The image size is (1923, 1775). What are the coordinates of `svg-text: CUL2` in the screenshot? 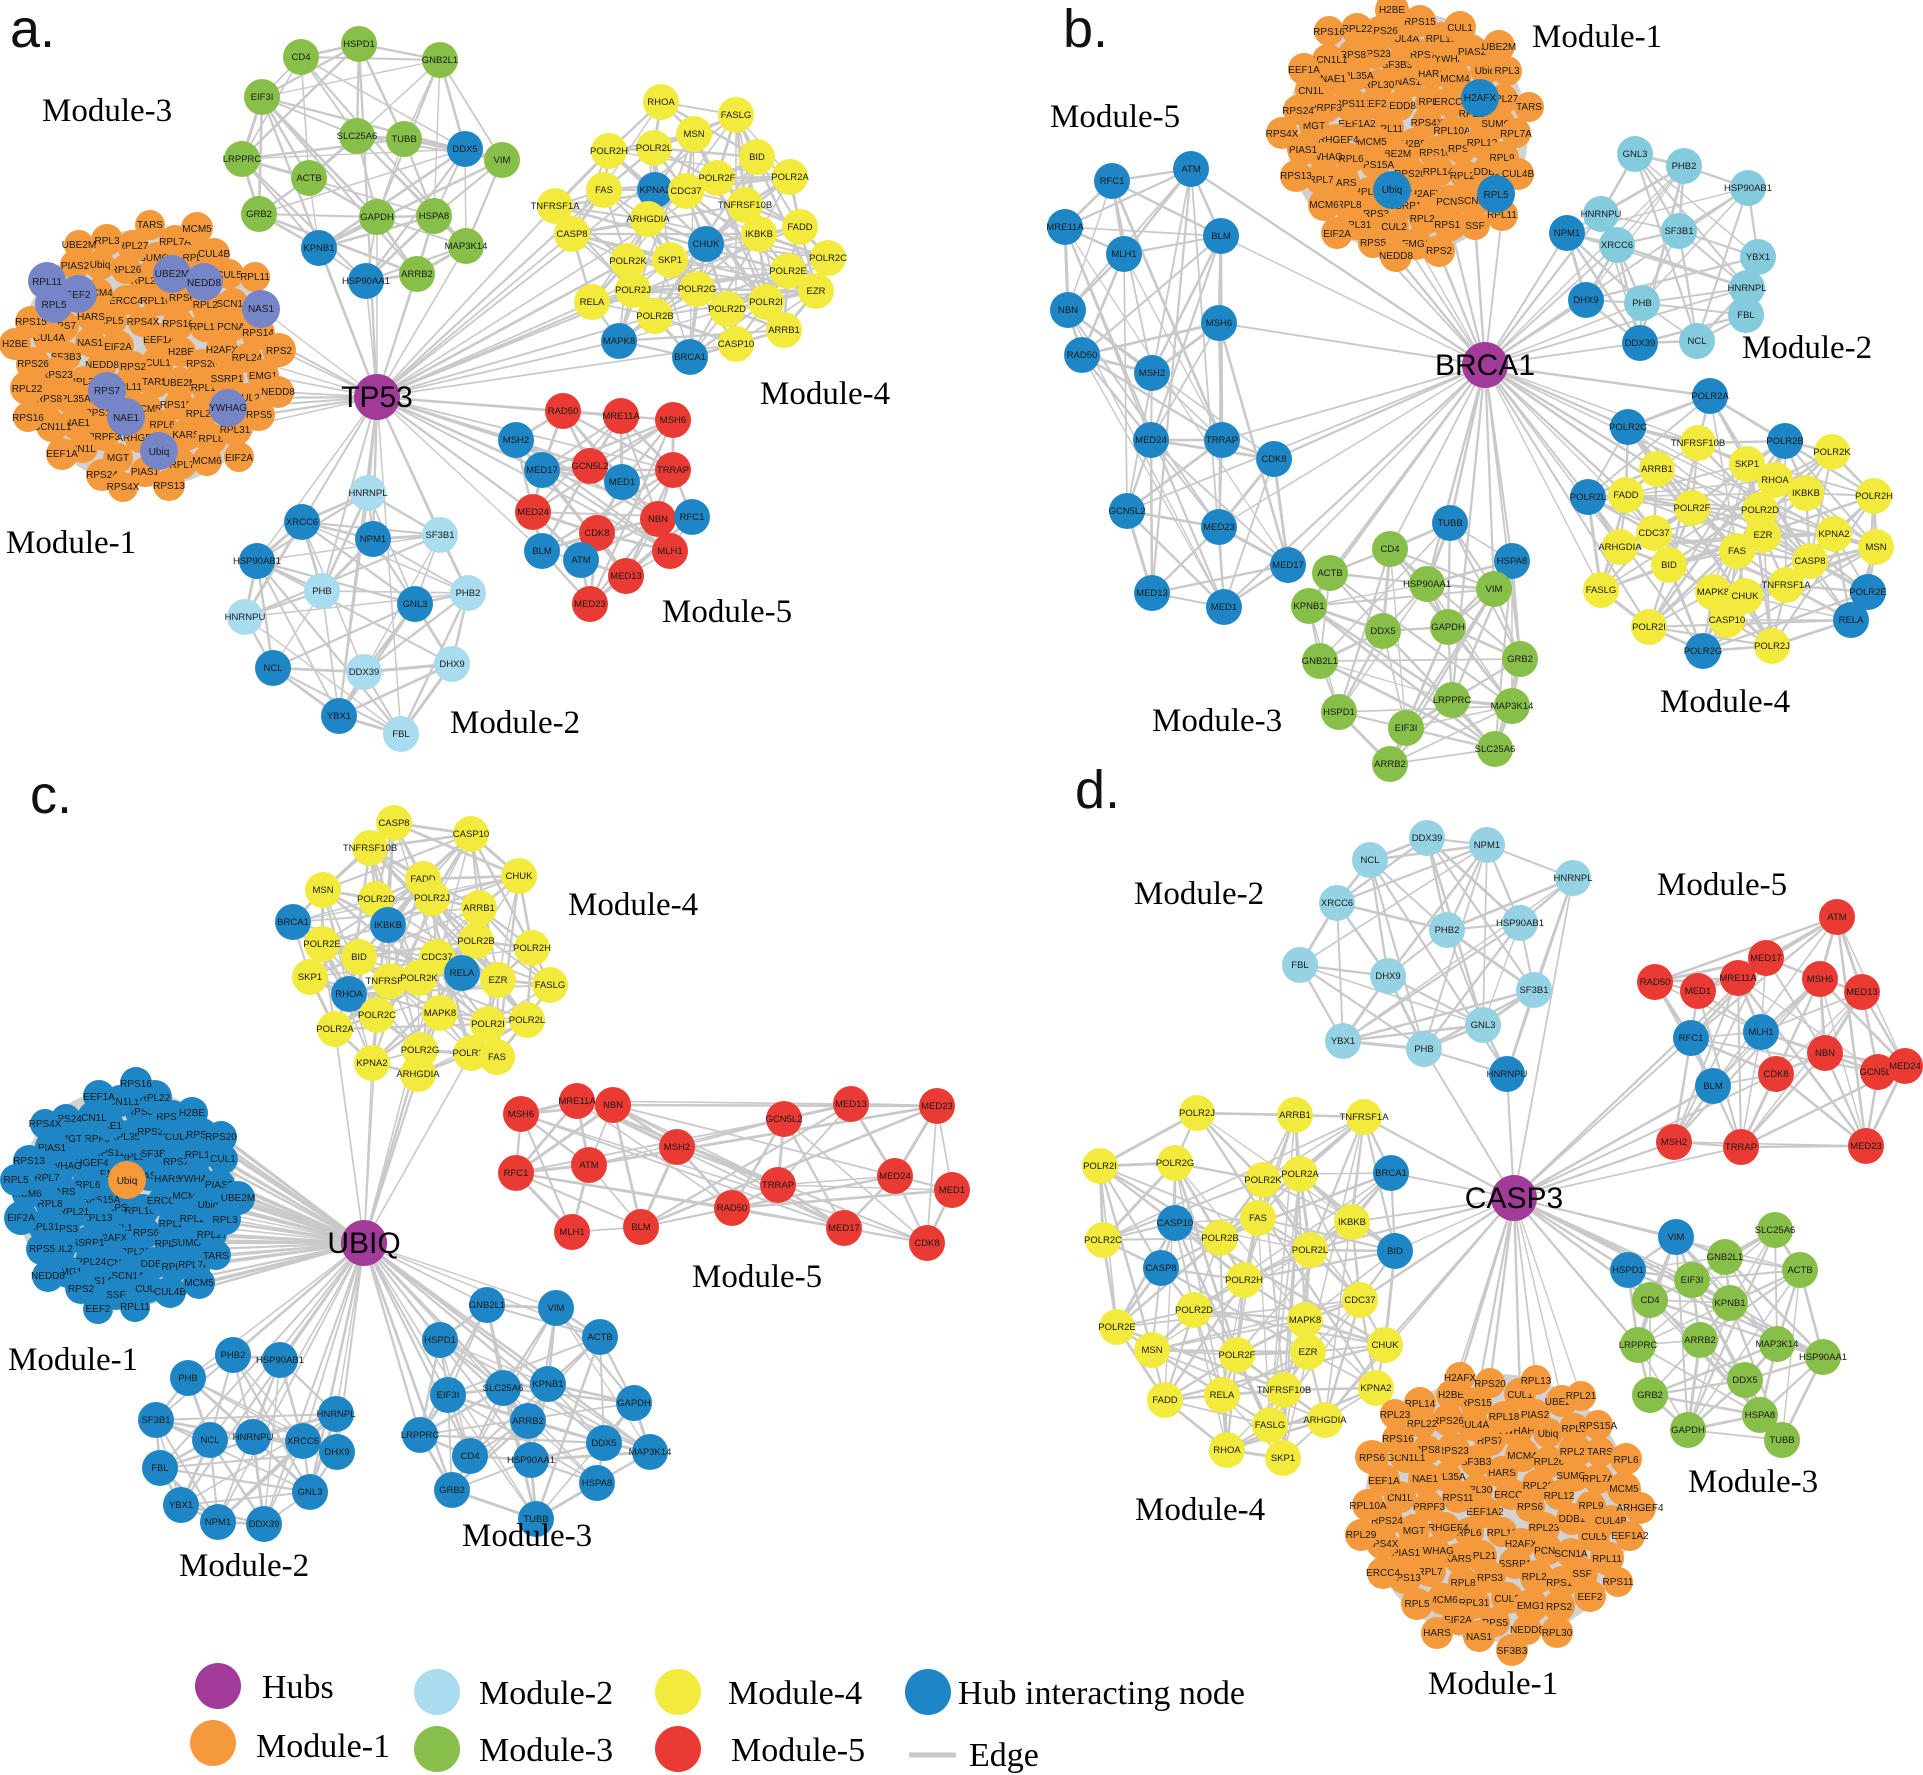 It's located at (60, 1249).